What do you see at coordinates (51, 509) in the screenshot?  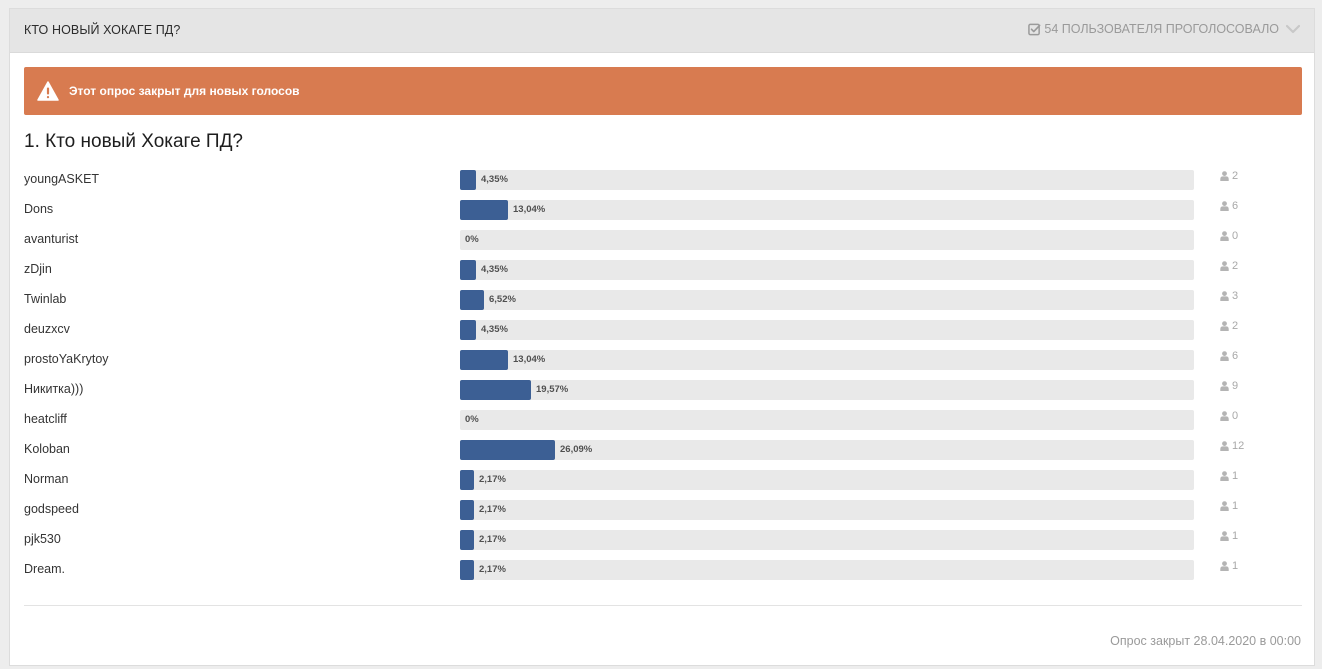 I see `choice-label: godspeed` at bounding box center [51, 509].